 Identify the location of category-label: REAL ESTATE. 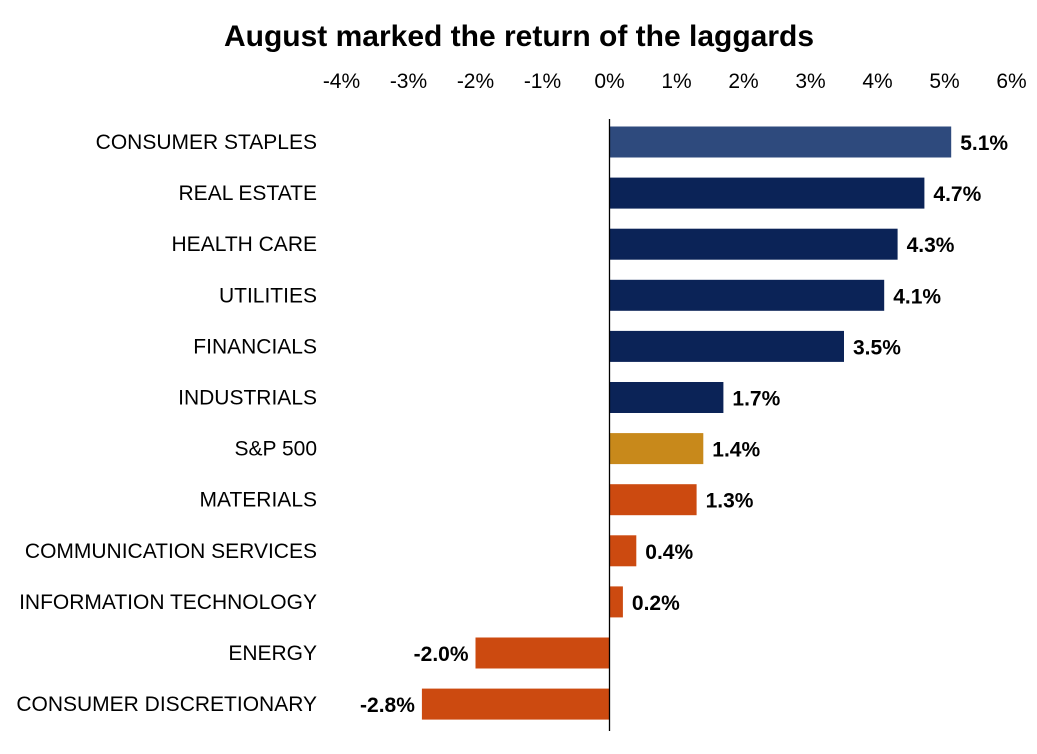
(248, 193).